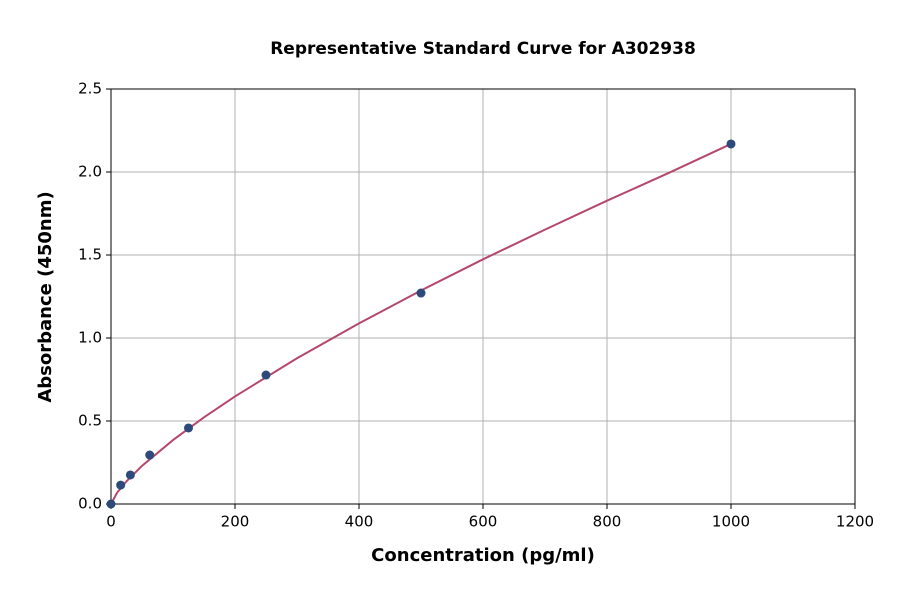  Describe the element at coordinates (731, 522) in the screenshot. I see `x-tick-label: 1000` at that location.